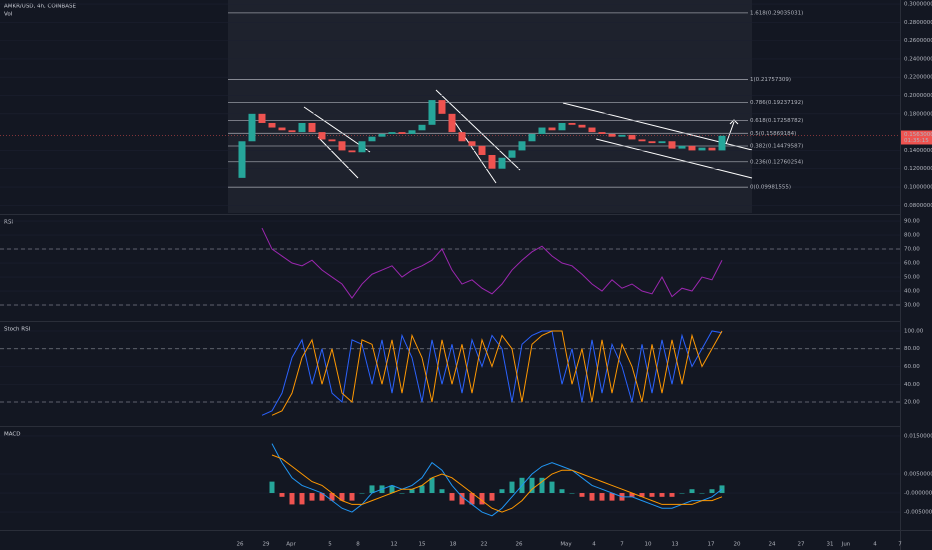  I want to click on x-tick-label: 18, so click(453, 545).